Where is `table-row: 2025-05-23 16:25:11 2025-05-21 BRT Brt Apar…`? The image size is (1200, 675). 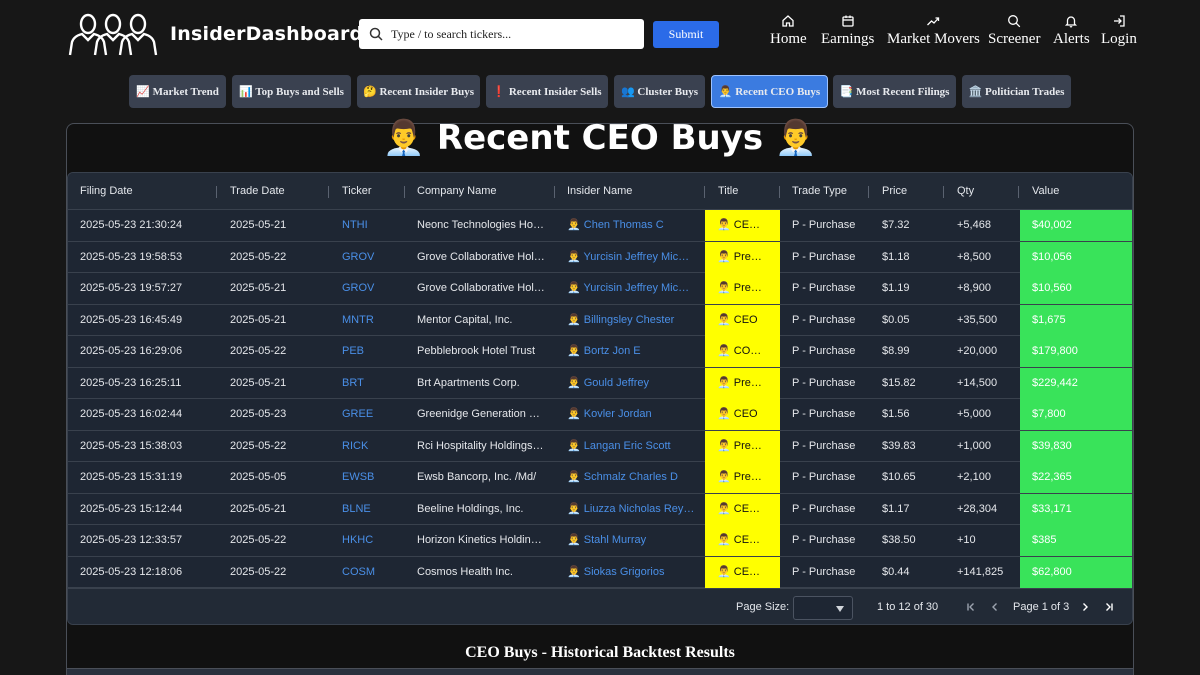 table-row: 2025-05-23 16:25:11 2025-05-21 BRT Brt Apar… is located at coordinates (600, 383).